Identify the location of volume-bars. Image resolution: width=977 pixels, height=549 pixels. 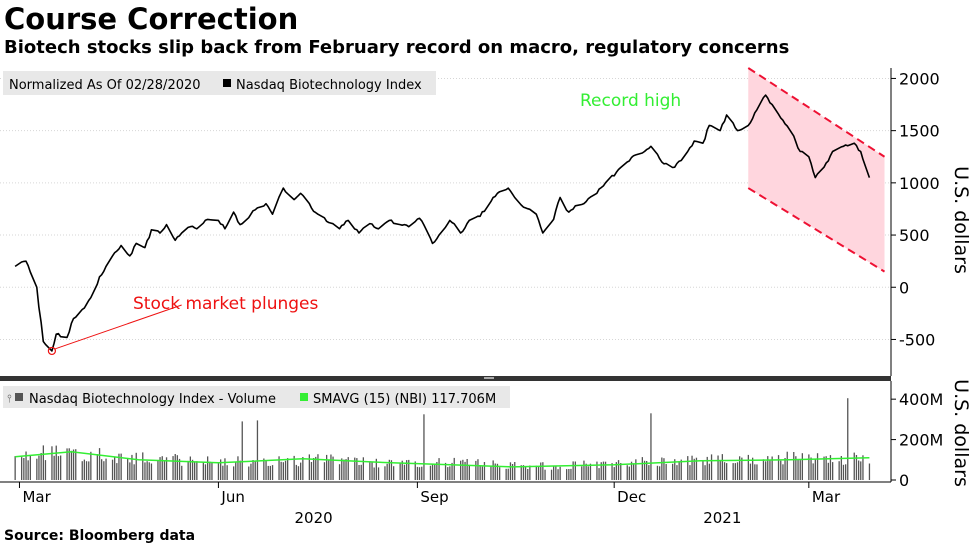
(442, 439).